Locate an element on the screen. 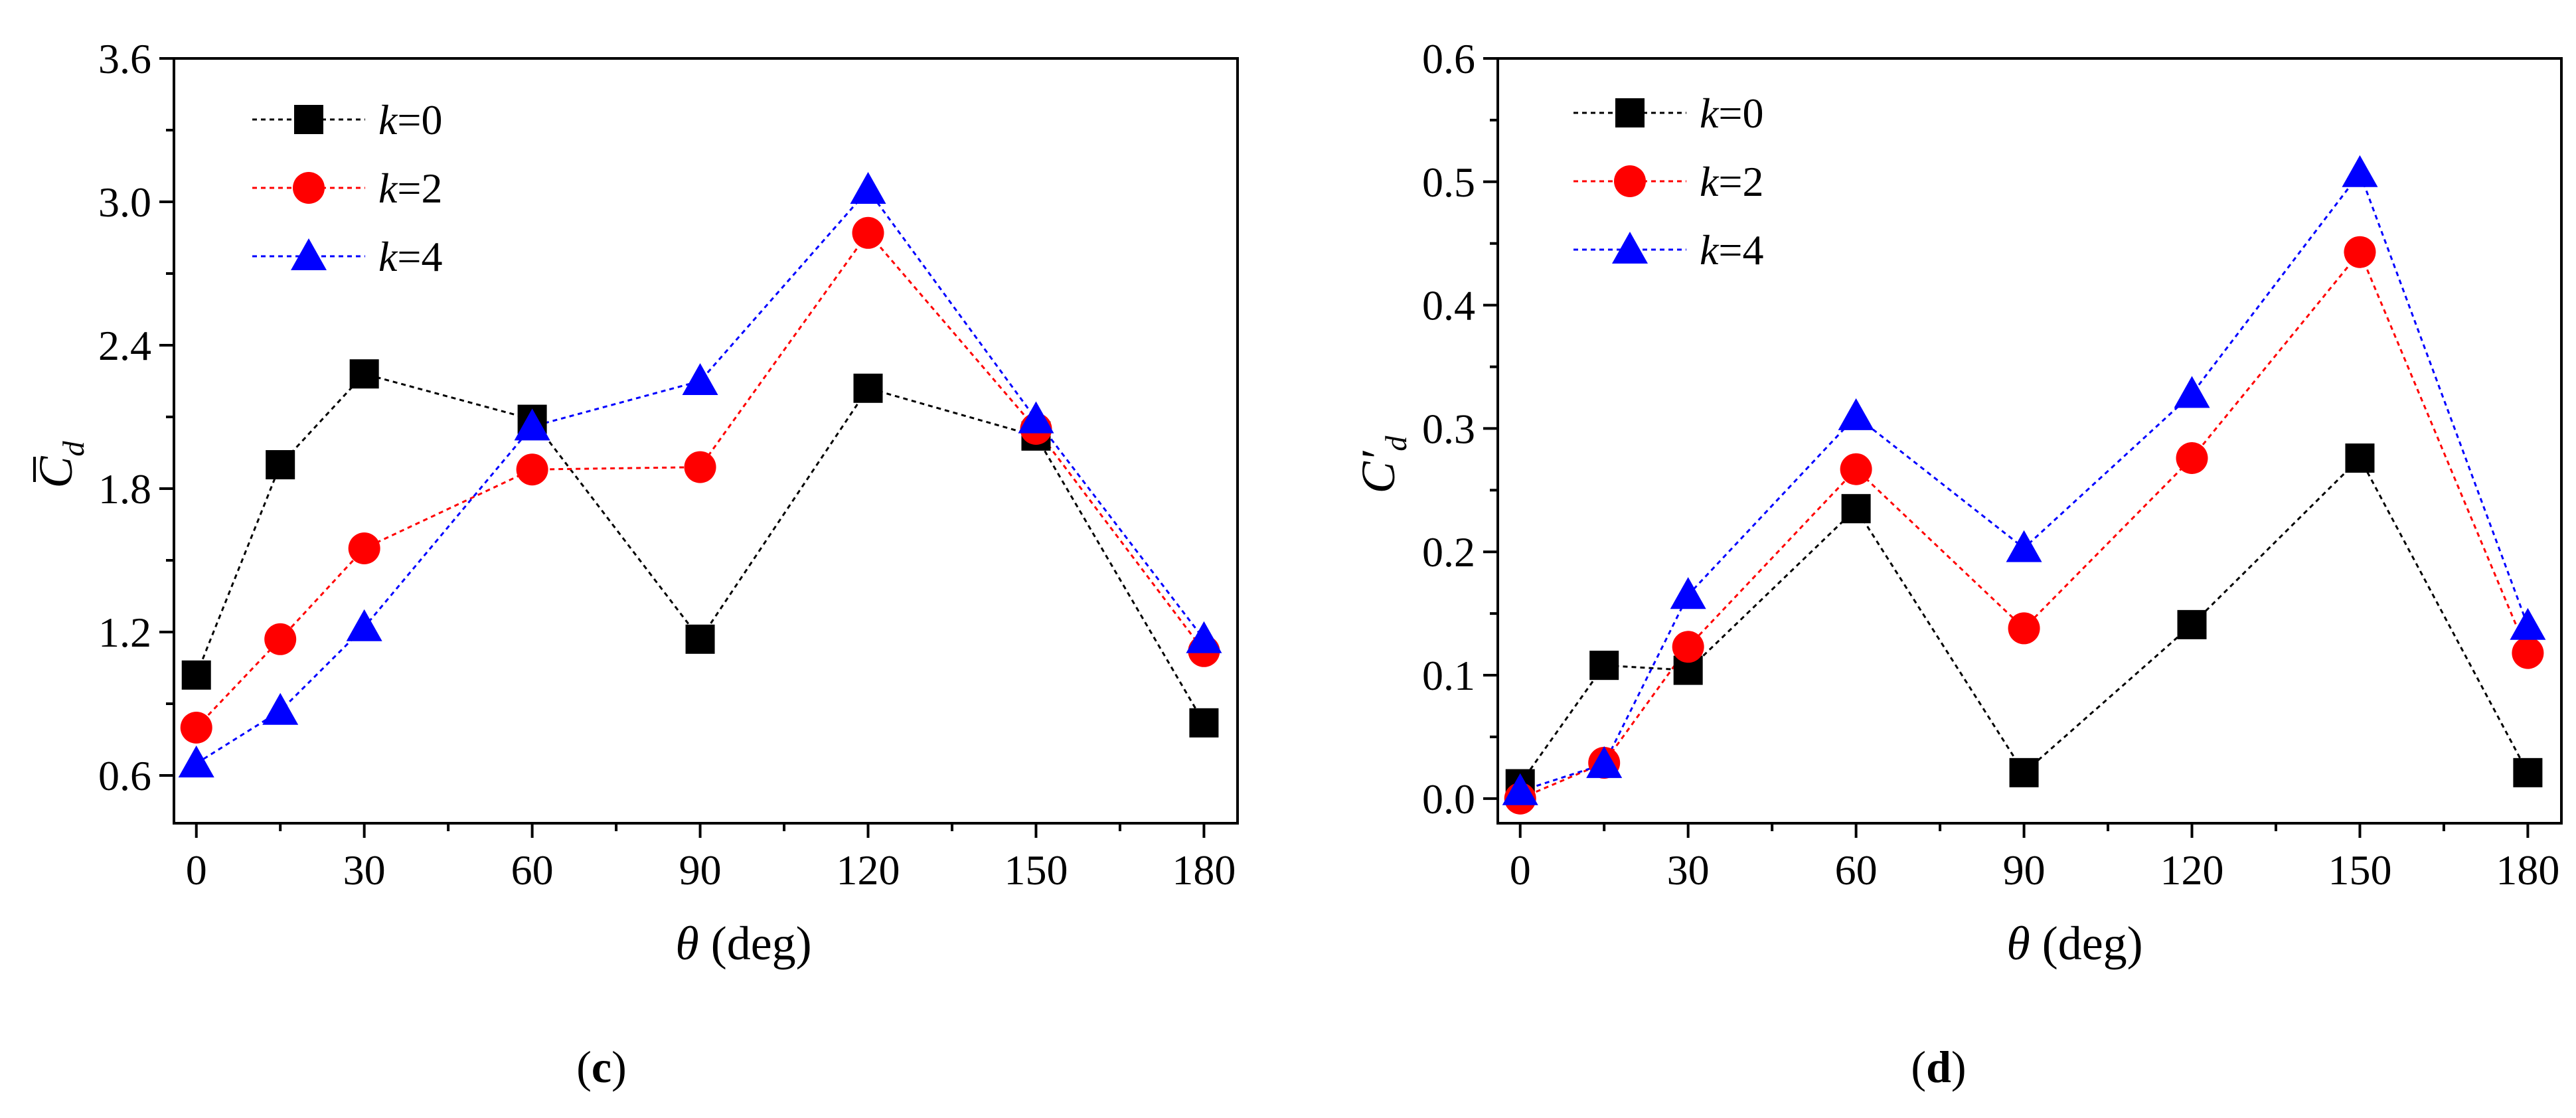 The image size is (2576, 1118). panel-d-x-tick-label: 30 is located at coordinates (1688, 870).